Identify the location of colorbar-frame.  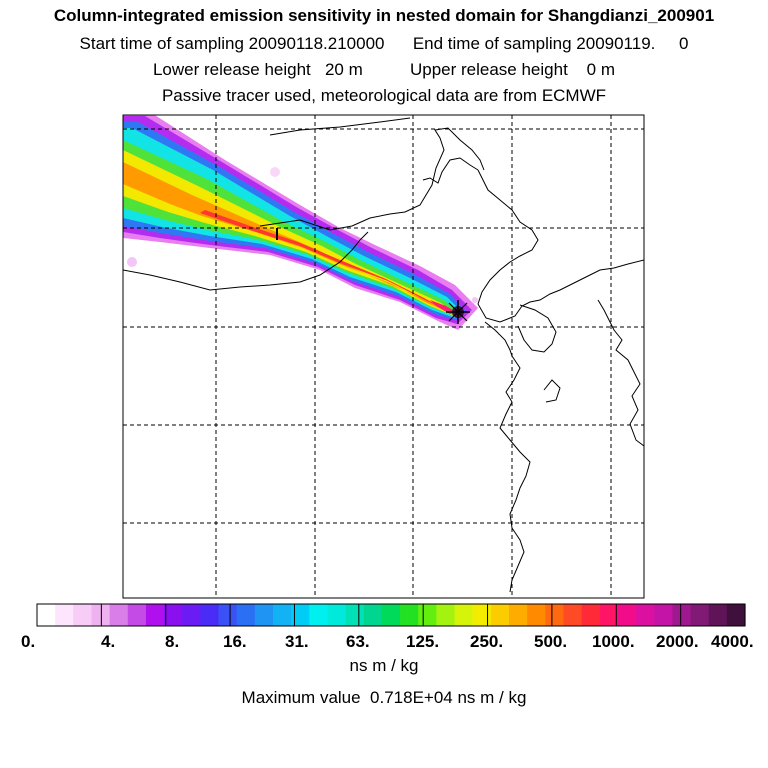
(391, 615).